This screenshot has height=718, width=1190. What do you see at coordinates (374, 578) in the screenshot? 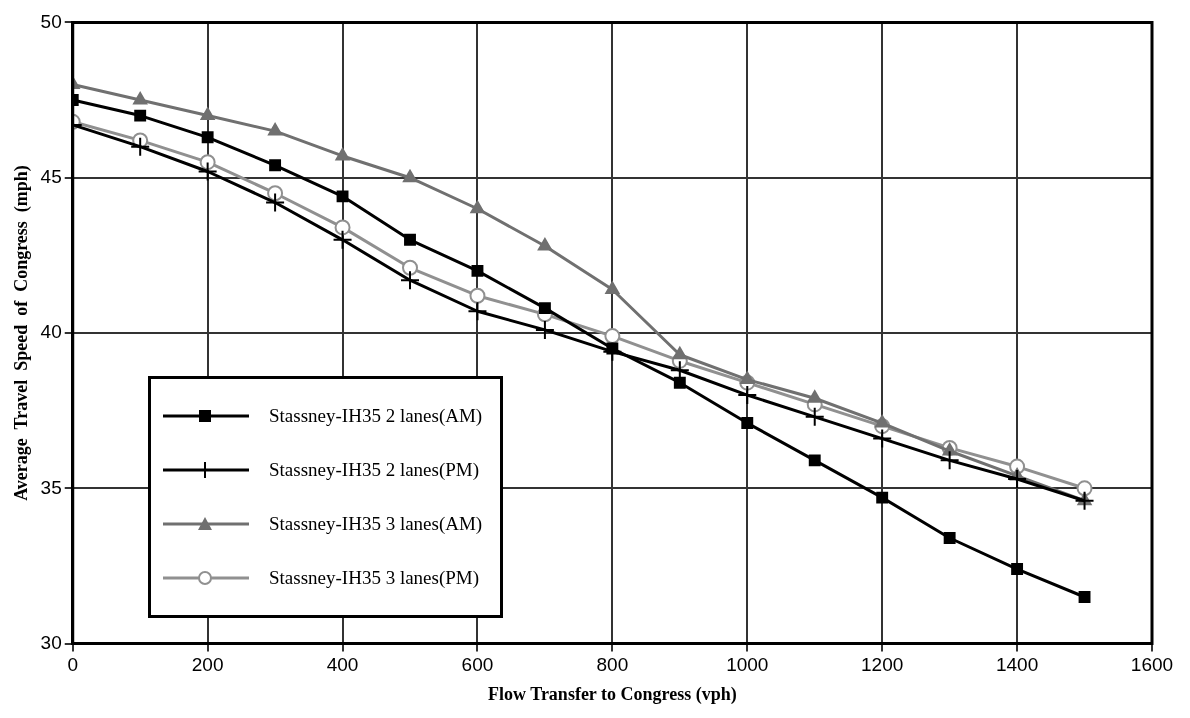
I see `legend-label: Stassney-IH35 3 lanes(PM)` at bounding box center [374, 578].